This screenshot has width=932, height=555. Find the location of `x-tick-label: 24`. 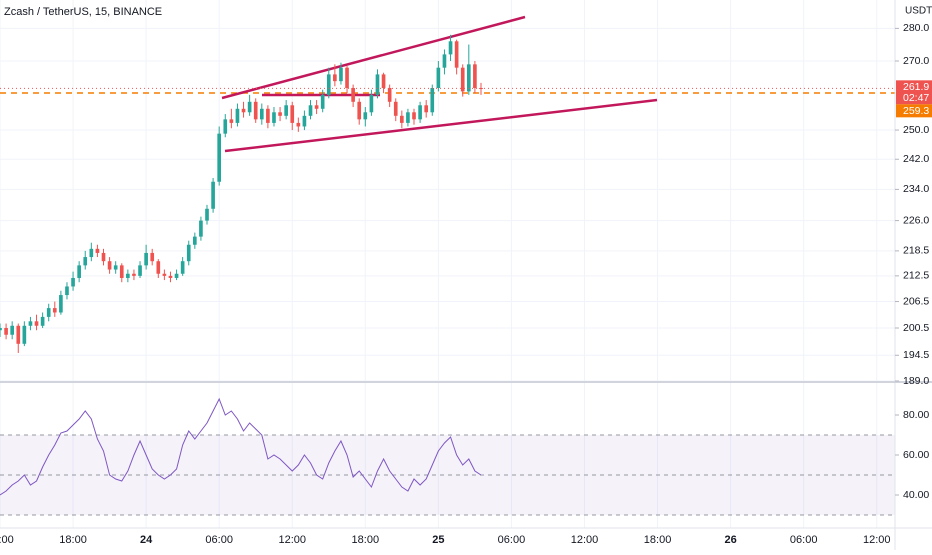

x-tick-label: 24 is located at coordinates (146, 540).